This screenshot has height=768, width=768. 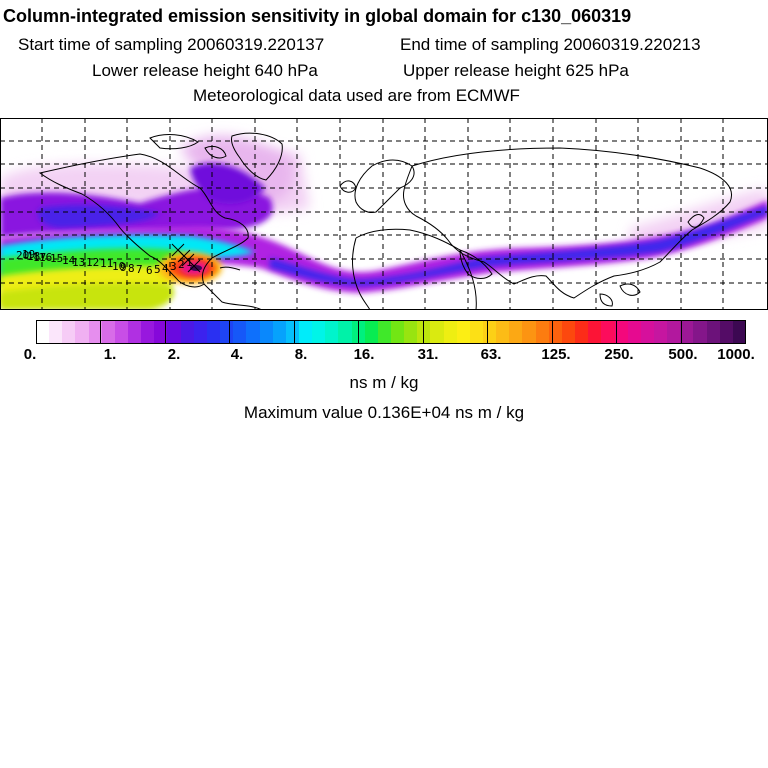 What do you see at coordinates (556, 354) in the screenshot?
I see `colorbar-tick-label: 125.` at bounding box center [556, 354].